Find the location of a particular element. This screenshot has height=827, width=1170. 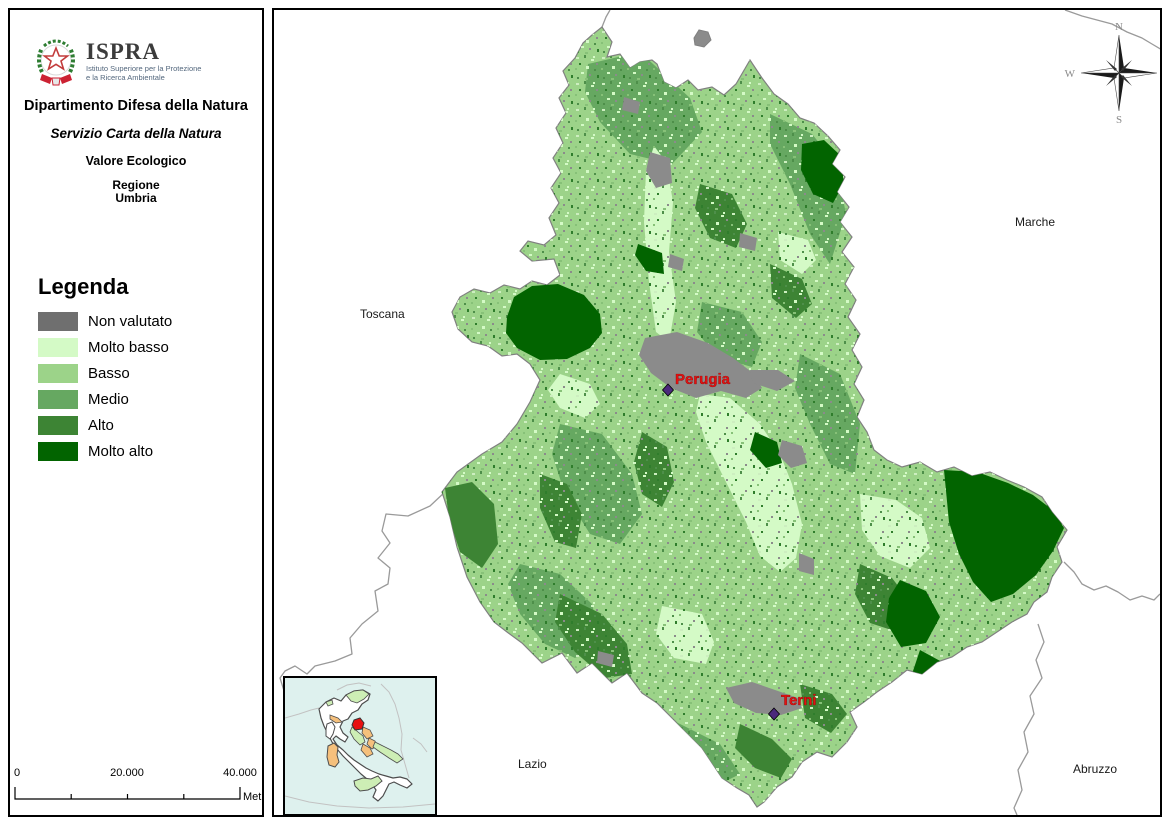

scale-bar: 0 20.000 40.000 Metri is located at coordinates (137, 788).